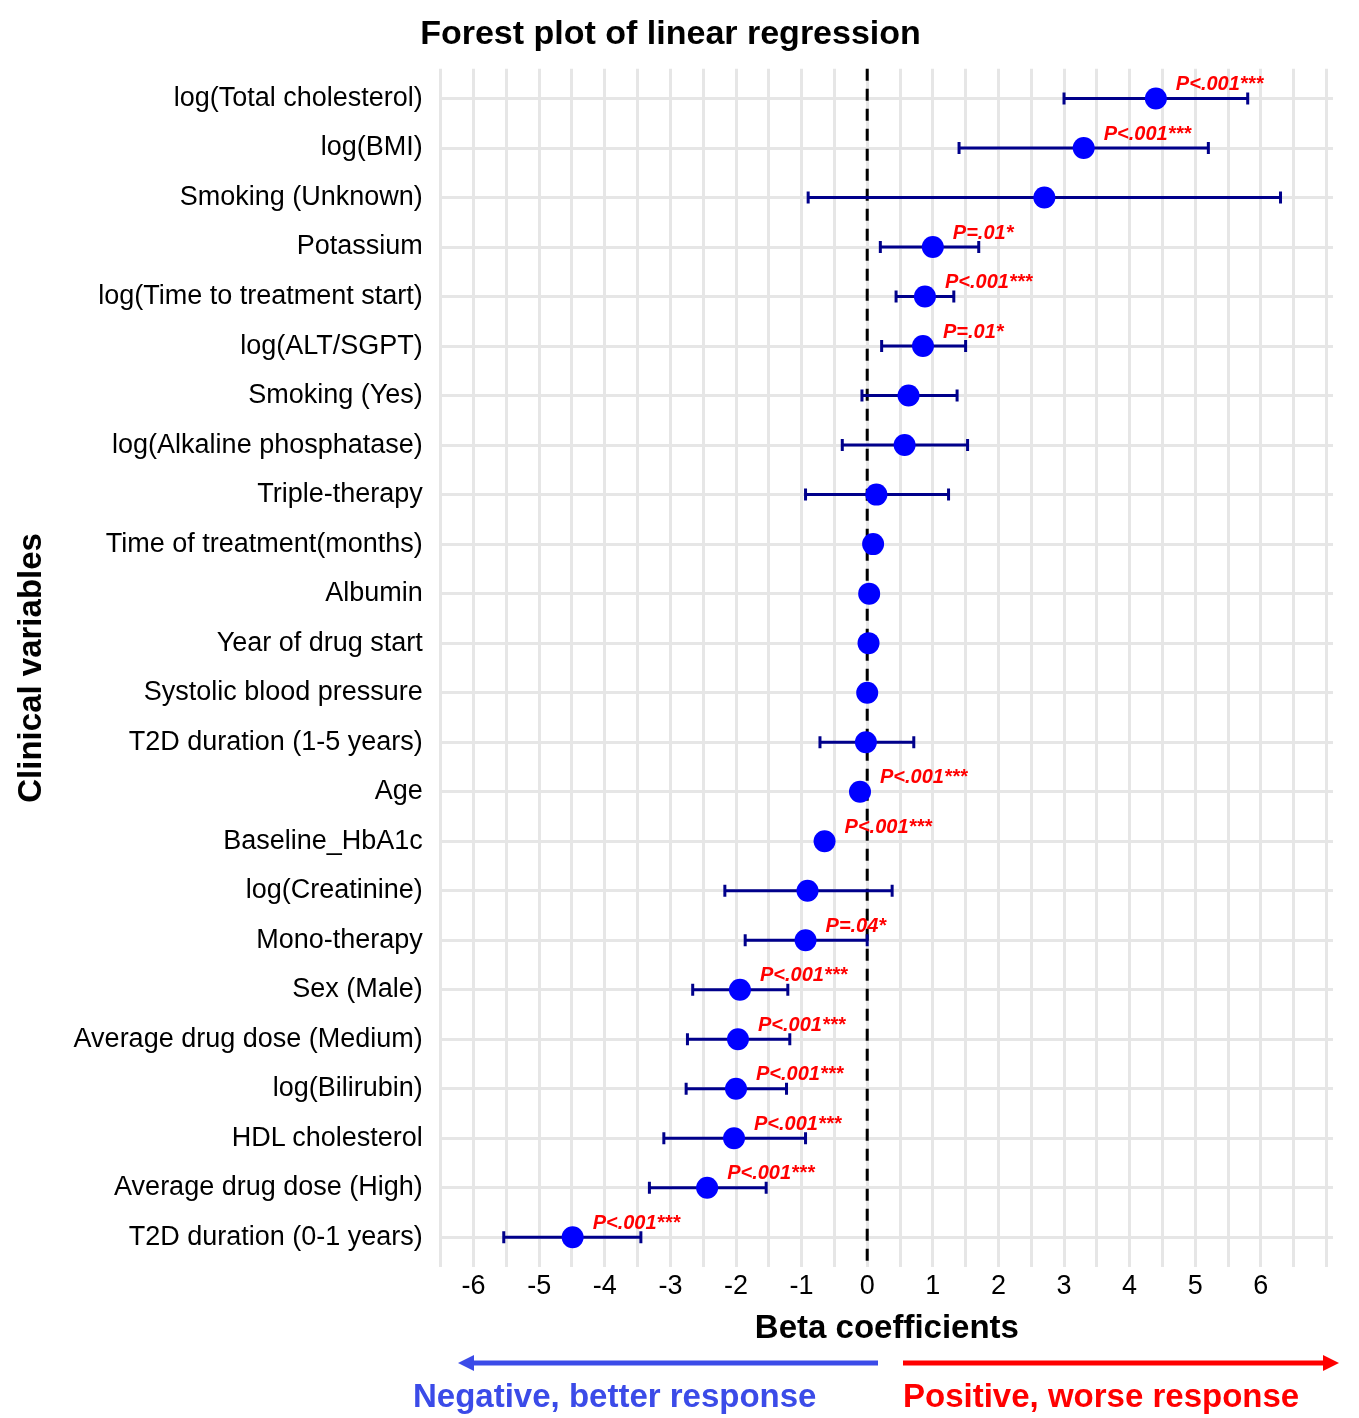 The height and width of the screenshot is (1418, 1359). Describe the element at coordinates (1064, 1284) in the screenshot. I see `x-tick-label: 3` at that location.